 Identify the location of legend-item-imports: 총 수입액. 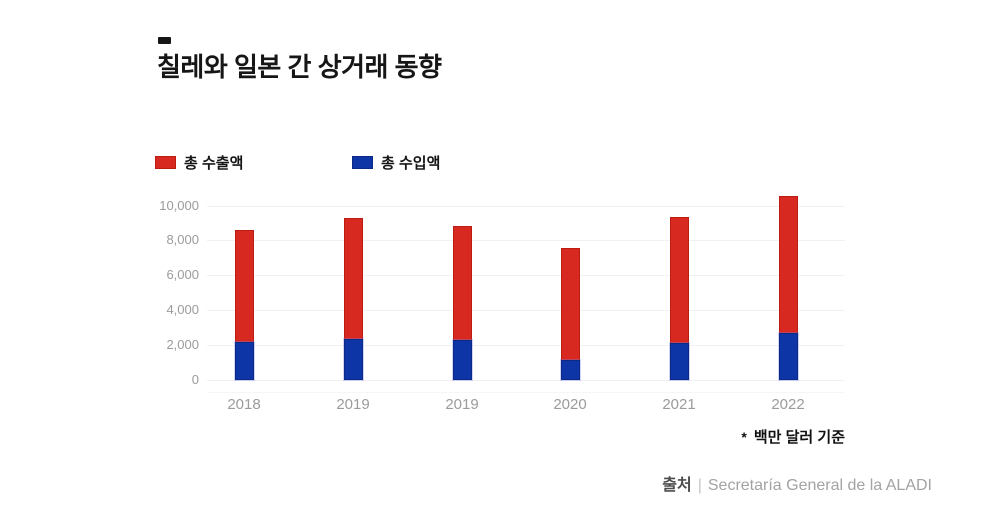
(396, 162).